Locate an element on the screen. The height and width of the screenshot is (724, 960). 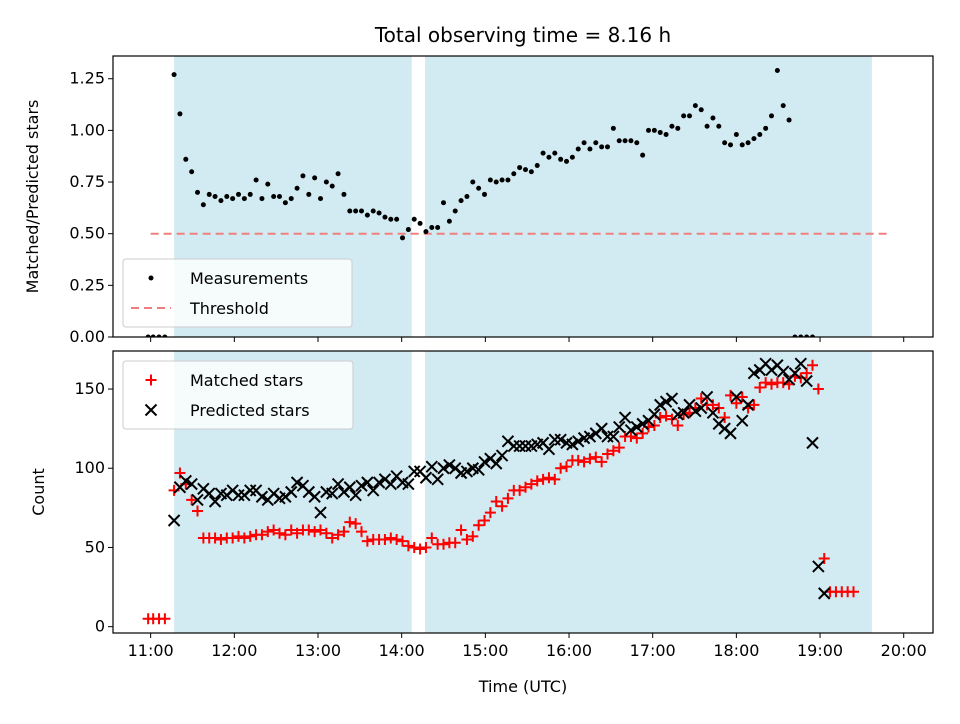
y-tick-label: 50 is located at coordinates (95, 546).